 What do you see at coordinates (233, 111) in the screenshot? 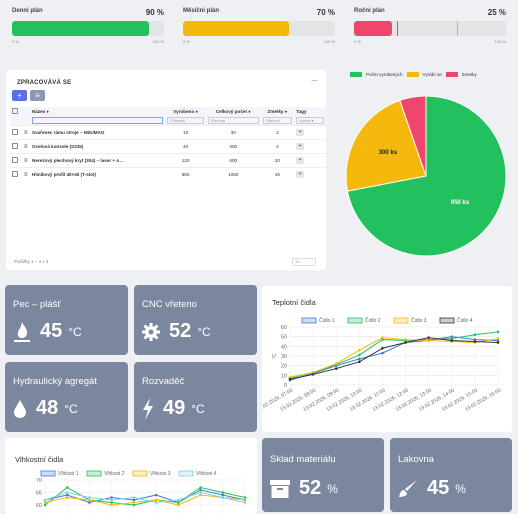
I see `col-total: Celkový počet ♦` at bounding box center [233, 111].